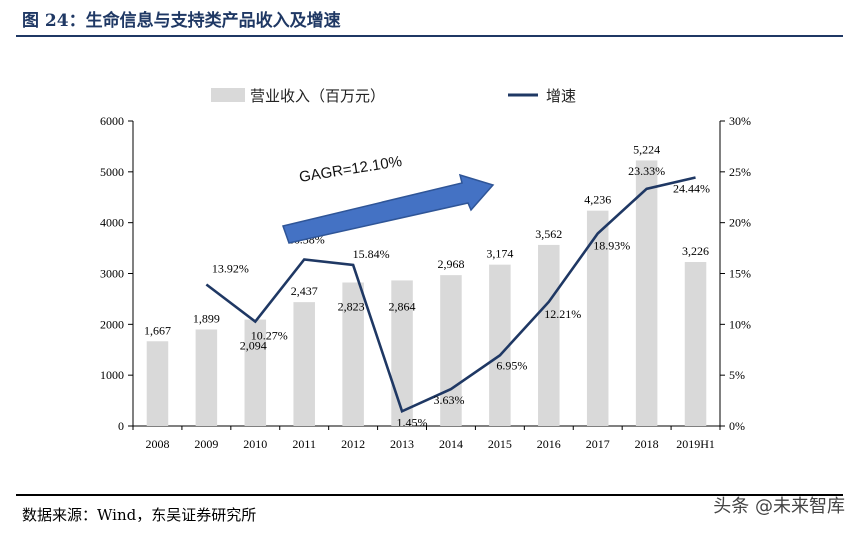 The height and width of the screenshot is (534, 859). I want to click on bar-value-label: 1,899, so click(206, 318).